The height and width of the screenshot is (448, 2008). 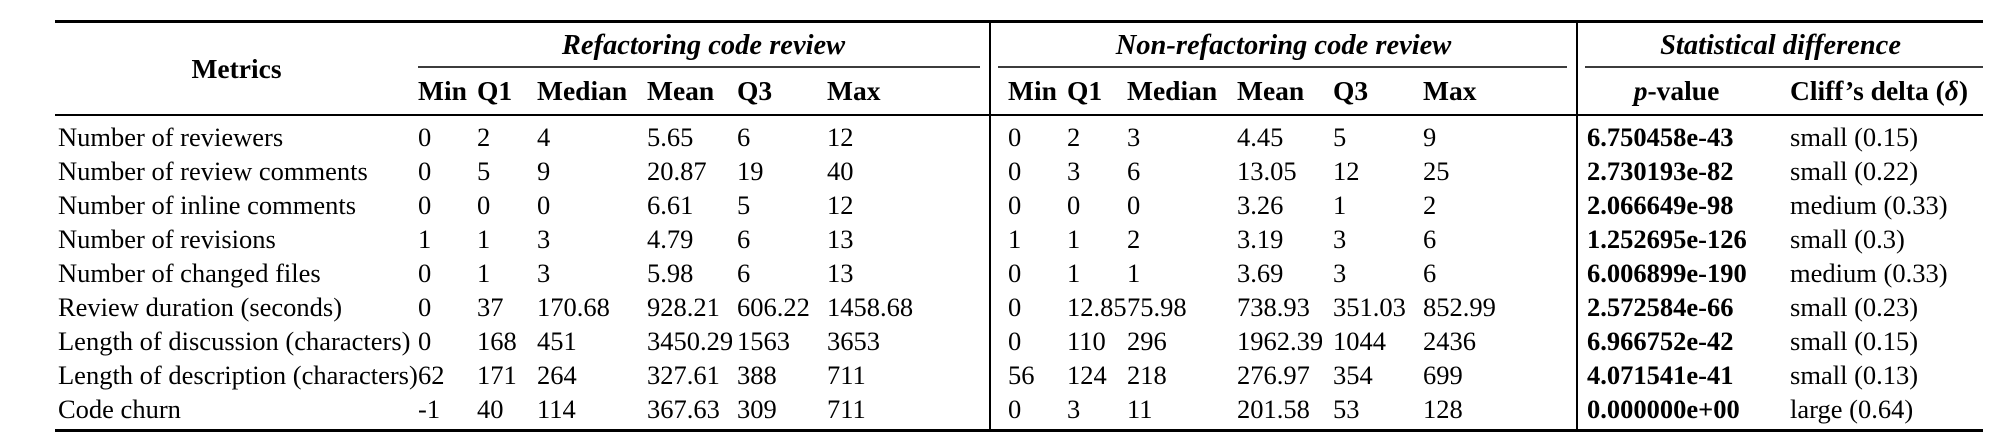 What do you see at coordinates (1182, 92) in the screenshot?
I see `column-header-non-median: Median` at bounding box center [1182, 92].